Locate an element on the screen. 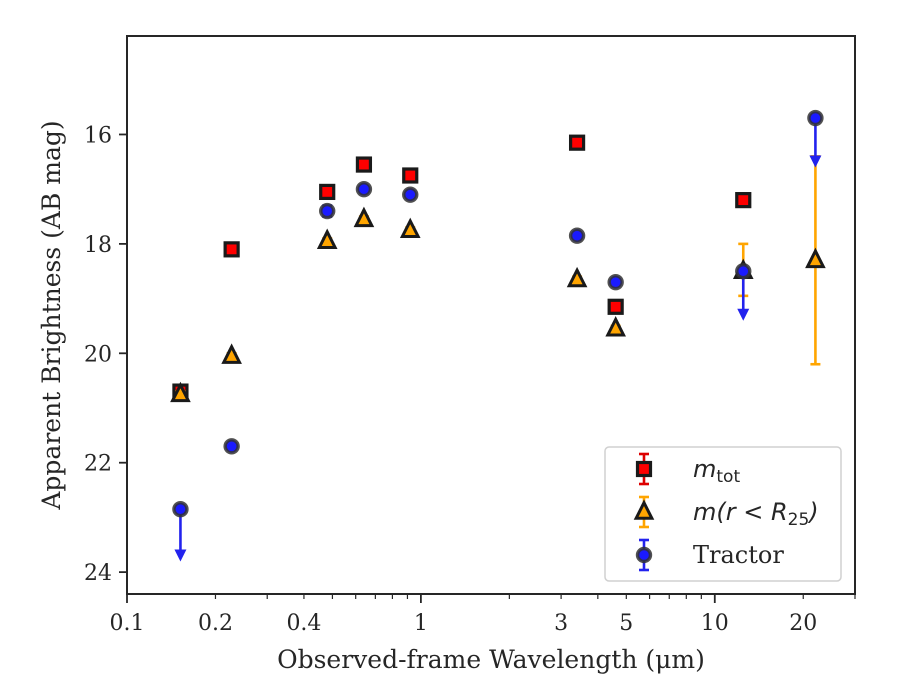 Image resolution: width=900 pixels, height=700 pixels. y-axis-label: Apparent Brightness (AB mag) is located at coordinates (51, 315).